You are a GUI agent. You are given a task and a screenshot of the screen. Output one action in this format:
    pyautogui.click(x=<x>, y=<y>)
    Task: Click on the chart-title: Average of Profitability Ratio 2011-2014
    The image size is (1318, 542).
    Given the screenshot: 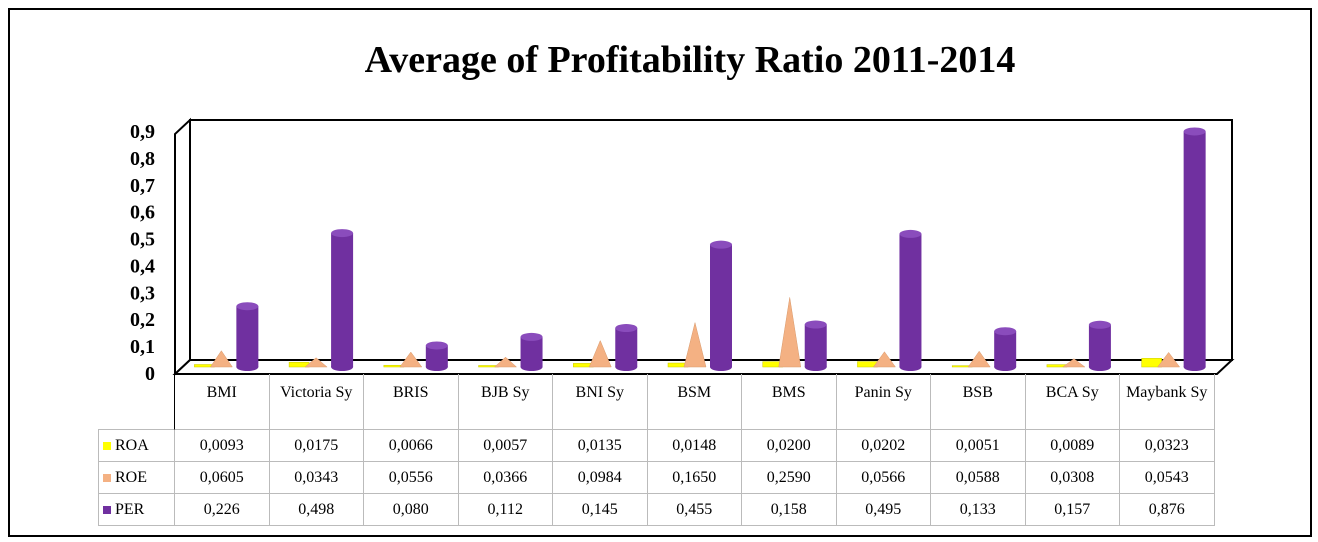 What is the action you would take?
    pyautogui.click(x=690, y=60)
    